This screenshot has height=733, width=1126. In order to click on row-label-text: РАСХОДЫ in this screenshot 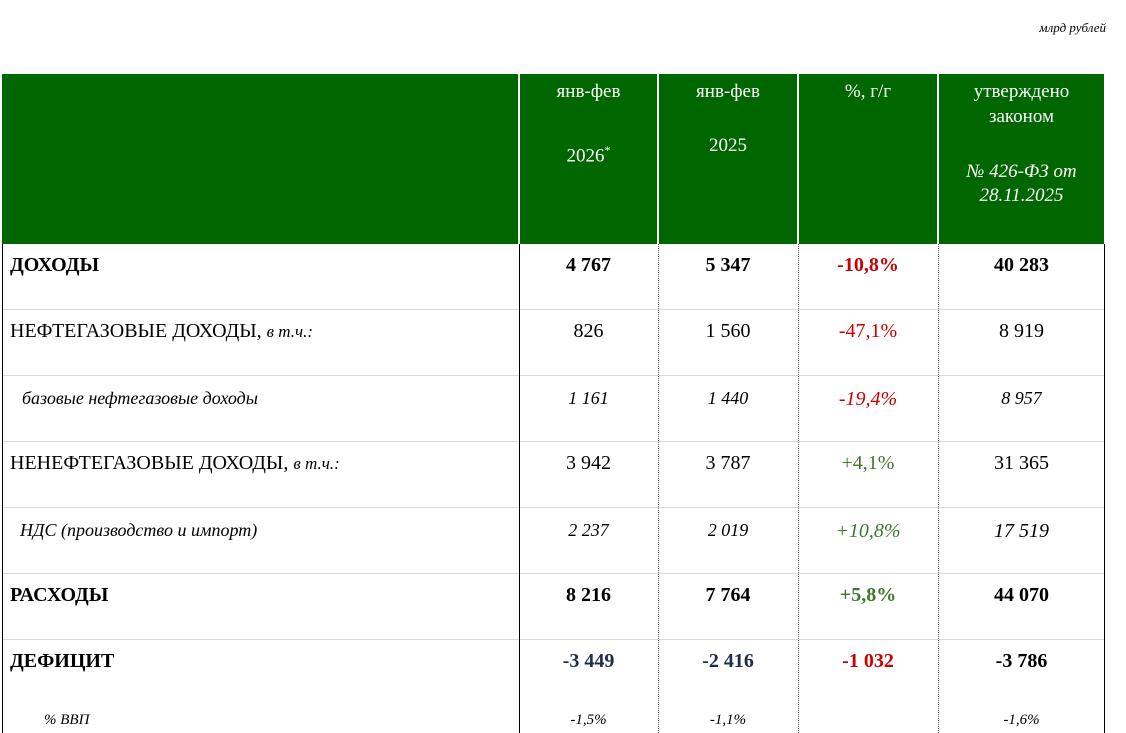, I will do `click(59, 595)`.